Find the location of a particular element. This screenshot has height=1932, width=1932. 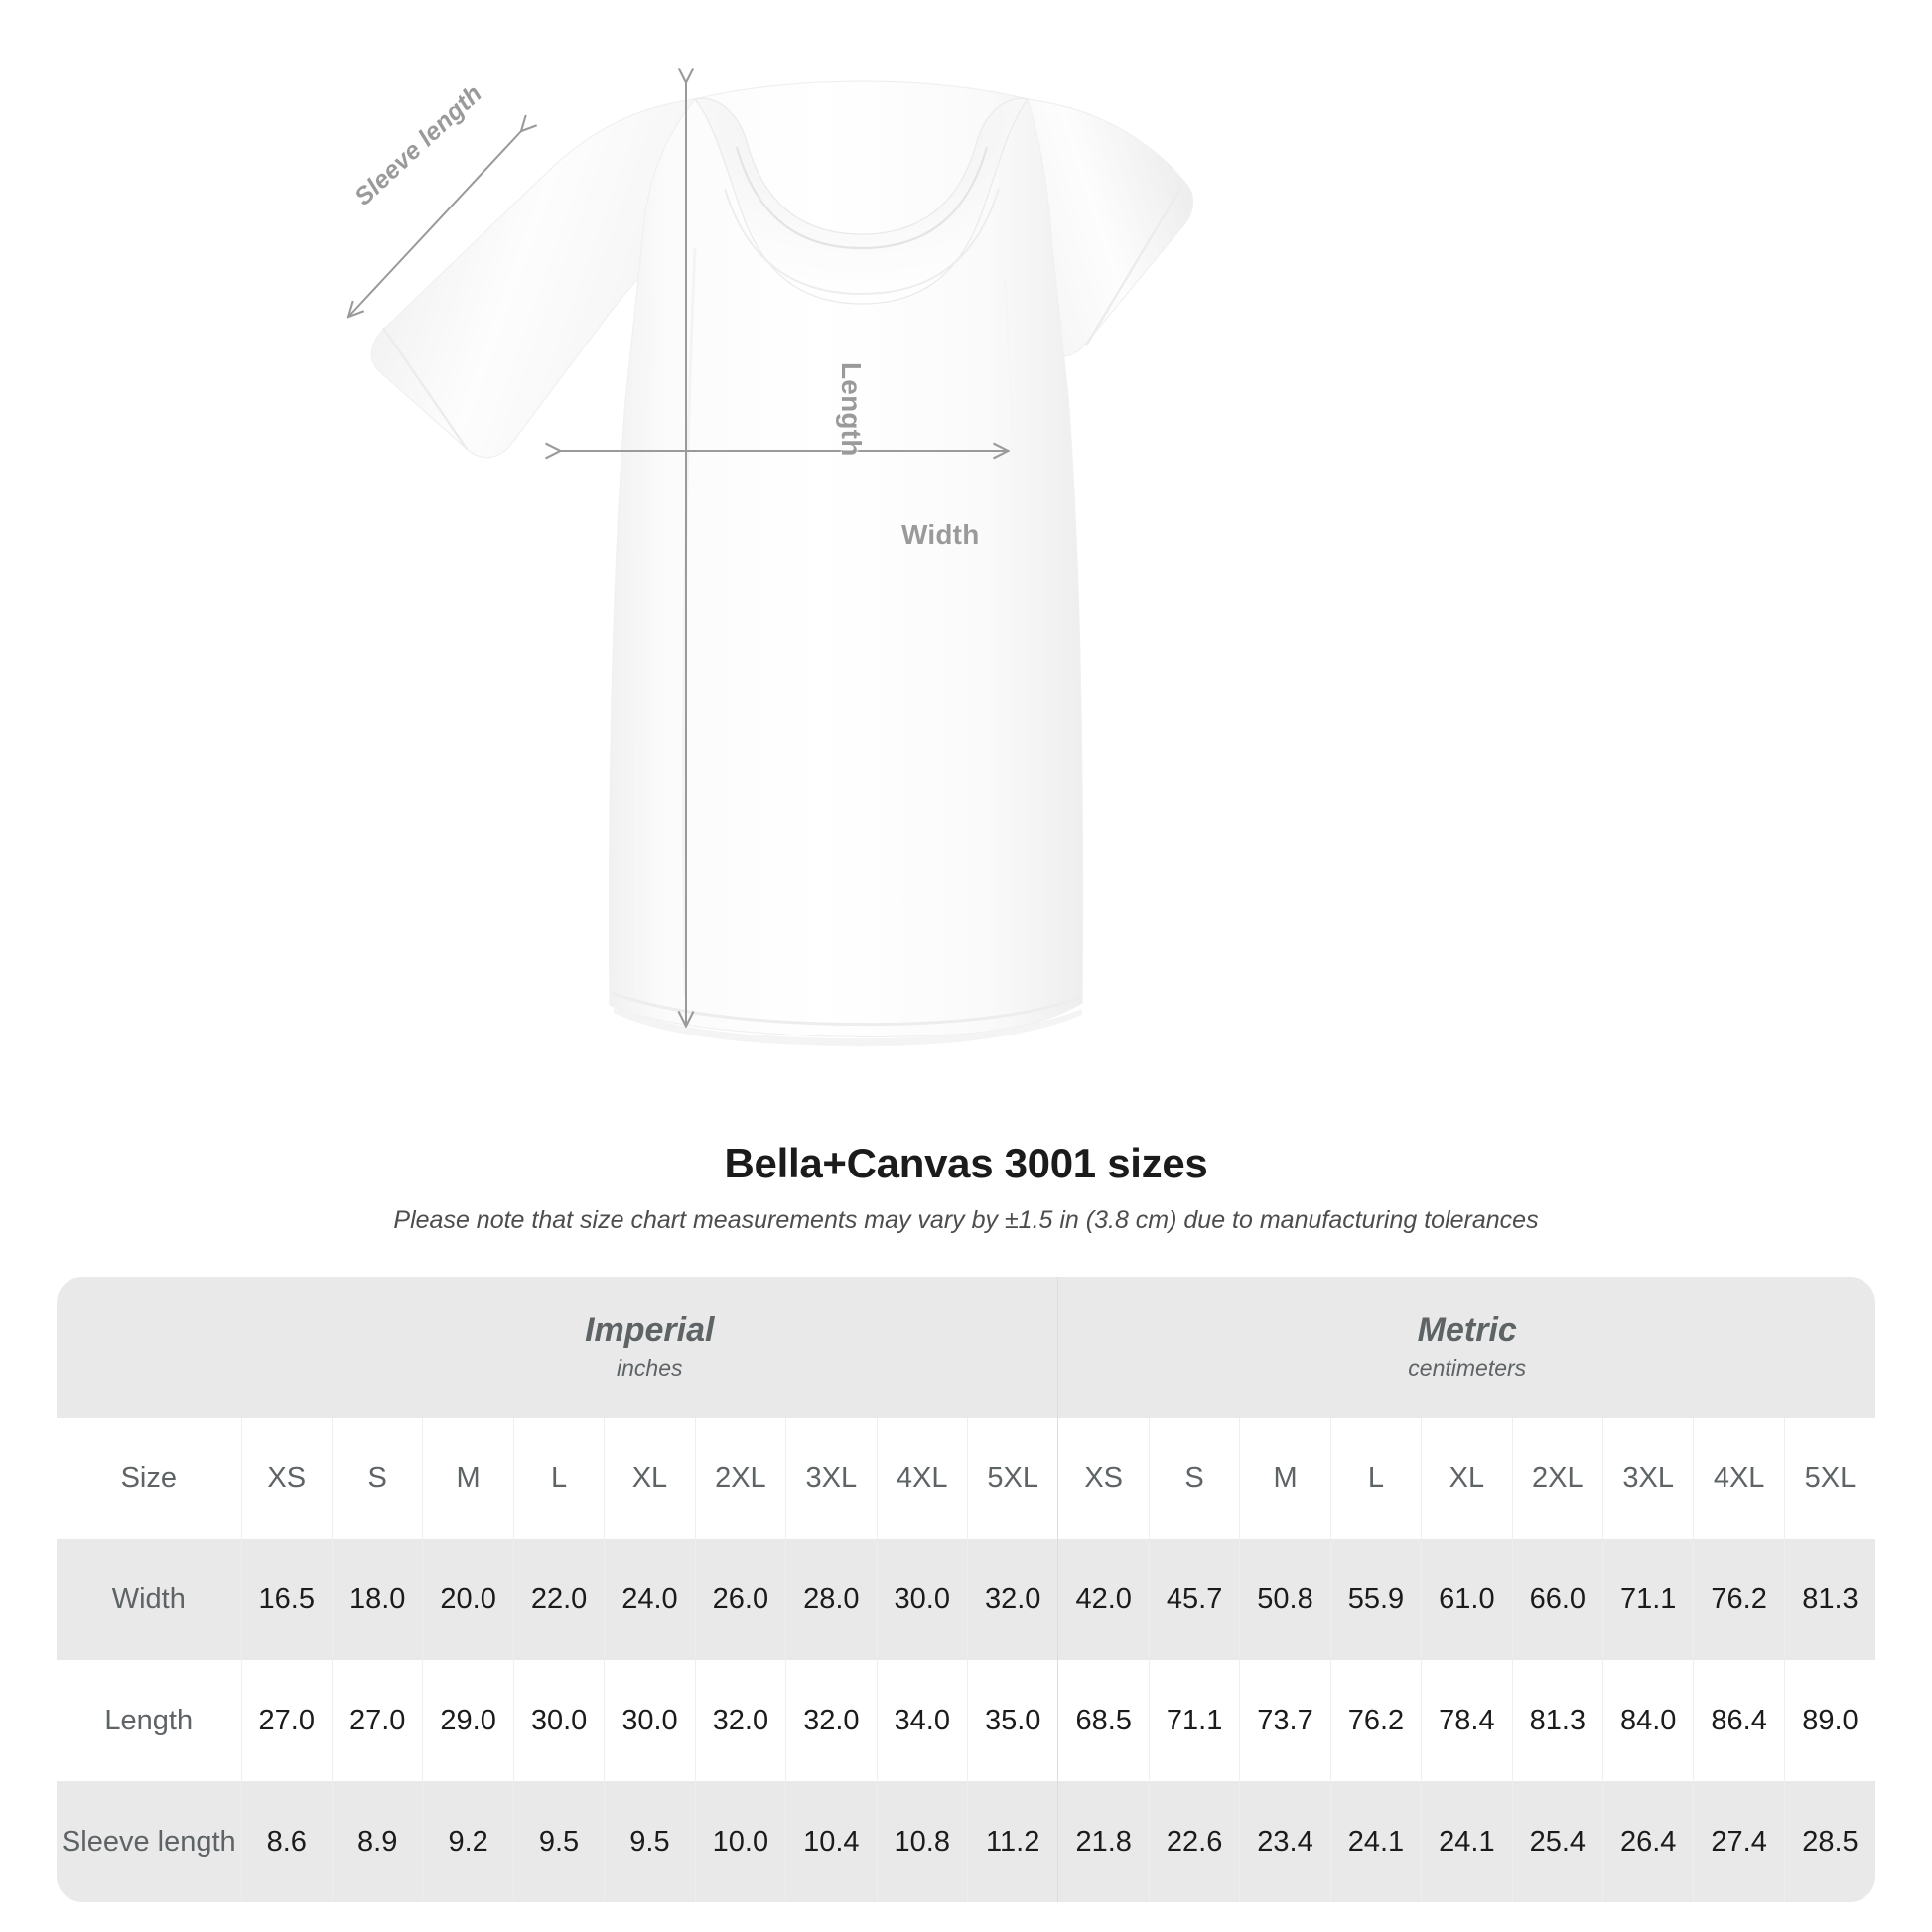

cell-sleeve-length-2xl-metric: 25.4 is located at coordinates (1557, 1841).